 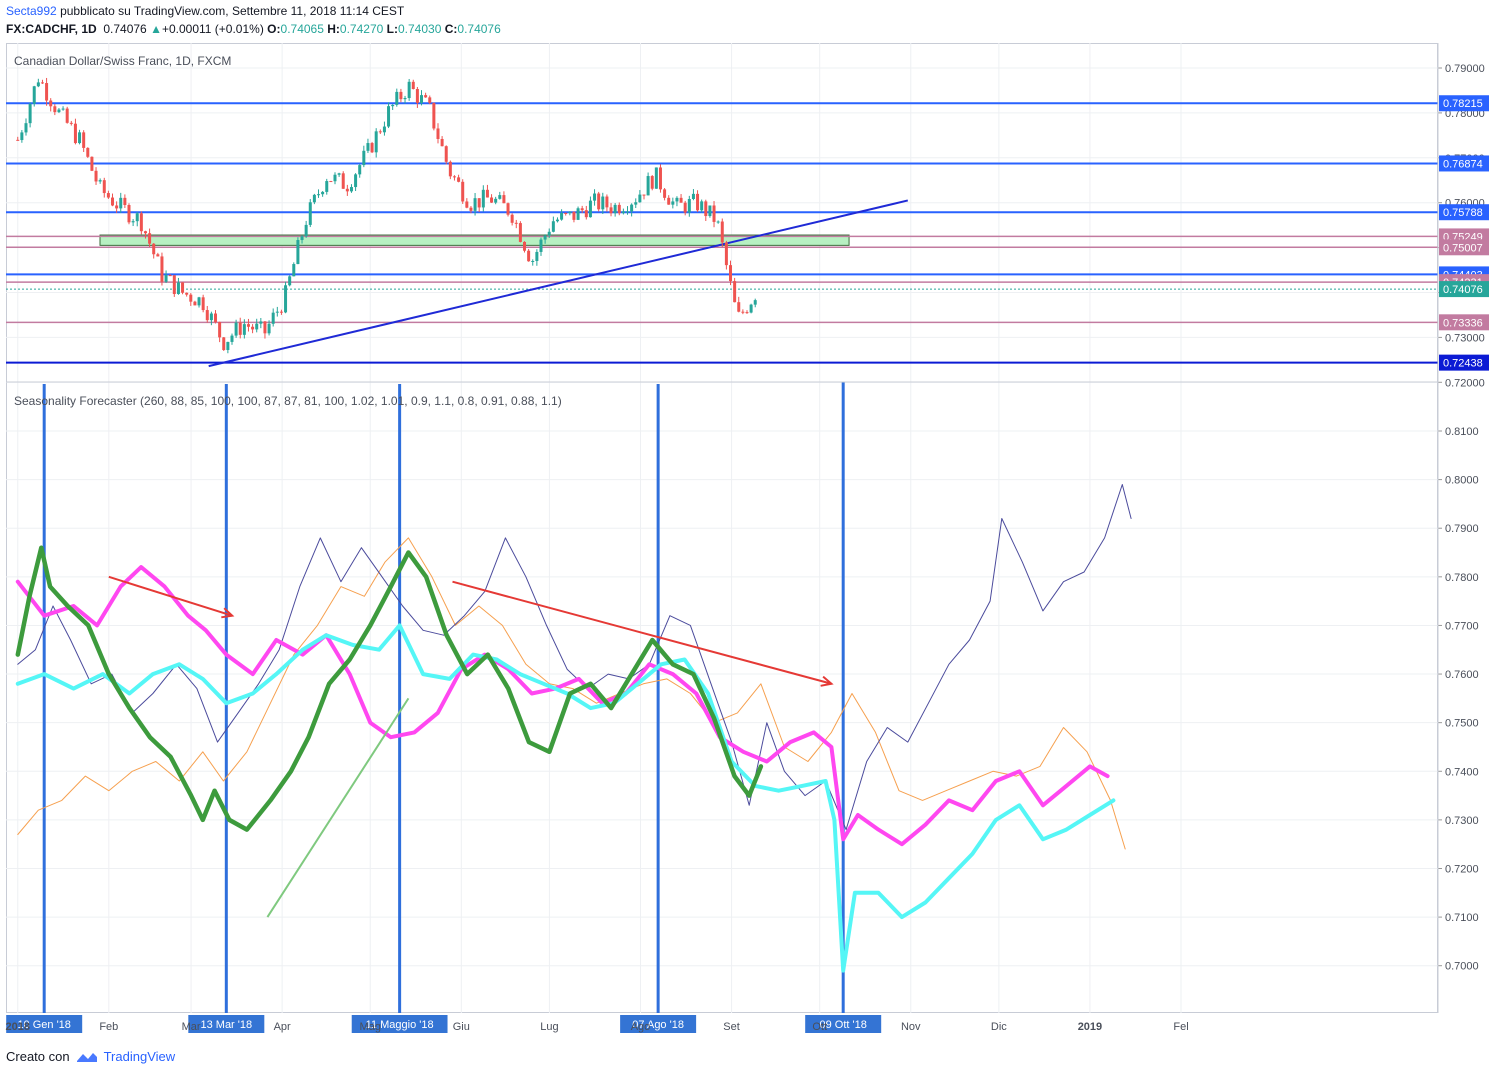 I want to click on tradingview-brand: TradingView, so click(x=139, y=1056).